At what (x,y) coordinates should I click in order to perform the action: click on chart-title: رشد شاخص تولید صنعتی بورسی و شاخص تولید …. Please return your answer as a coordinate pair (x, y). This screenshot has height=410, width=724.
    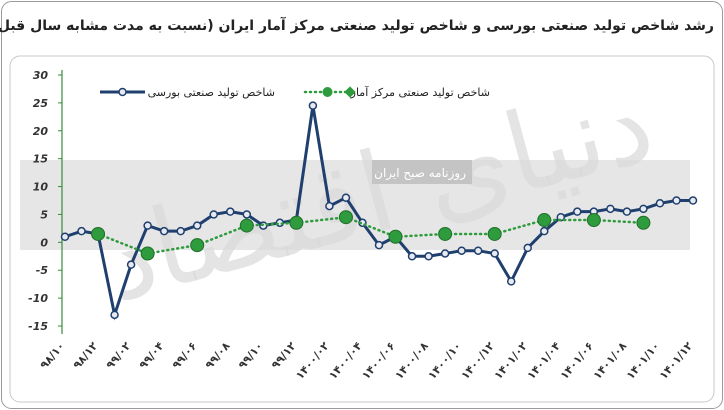
    Looking at the image, I should click on (357, 26).